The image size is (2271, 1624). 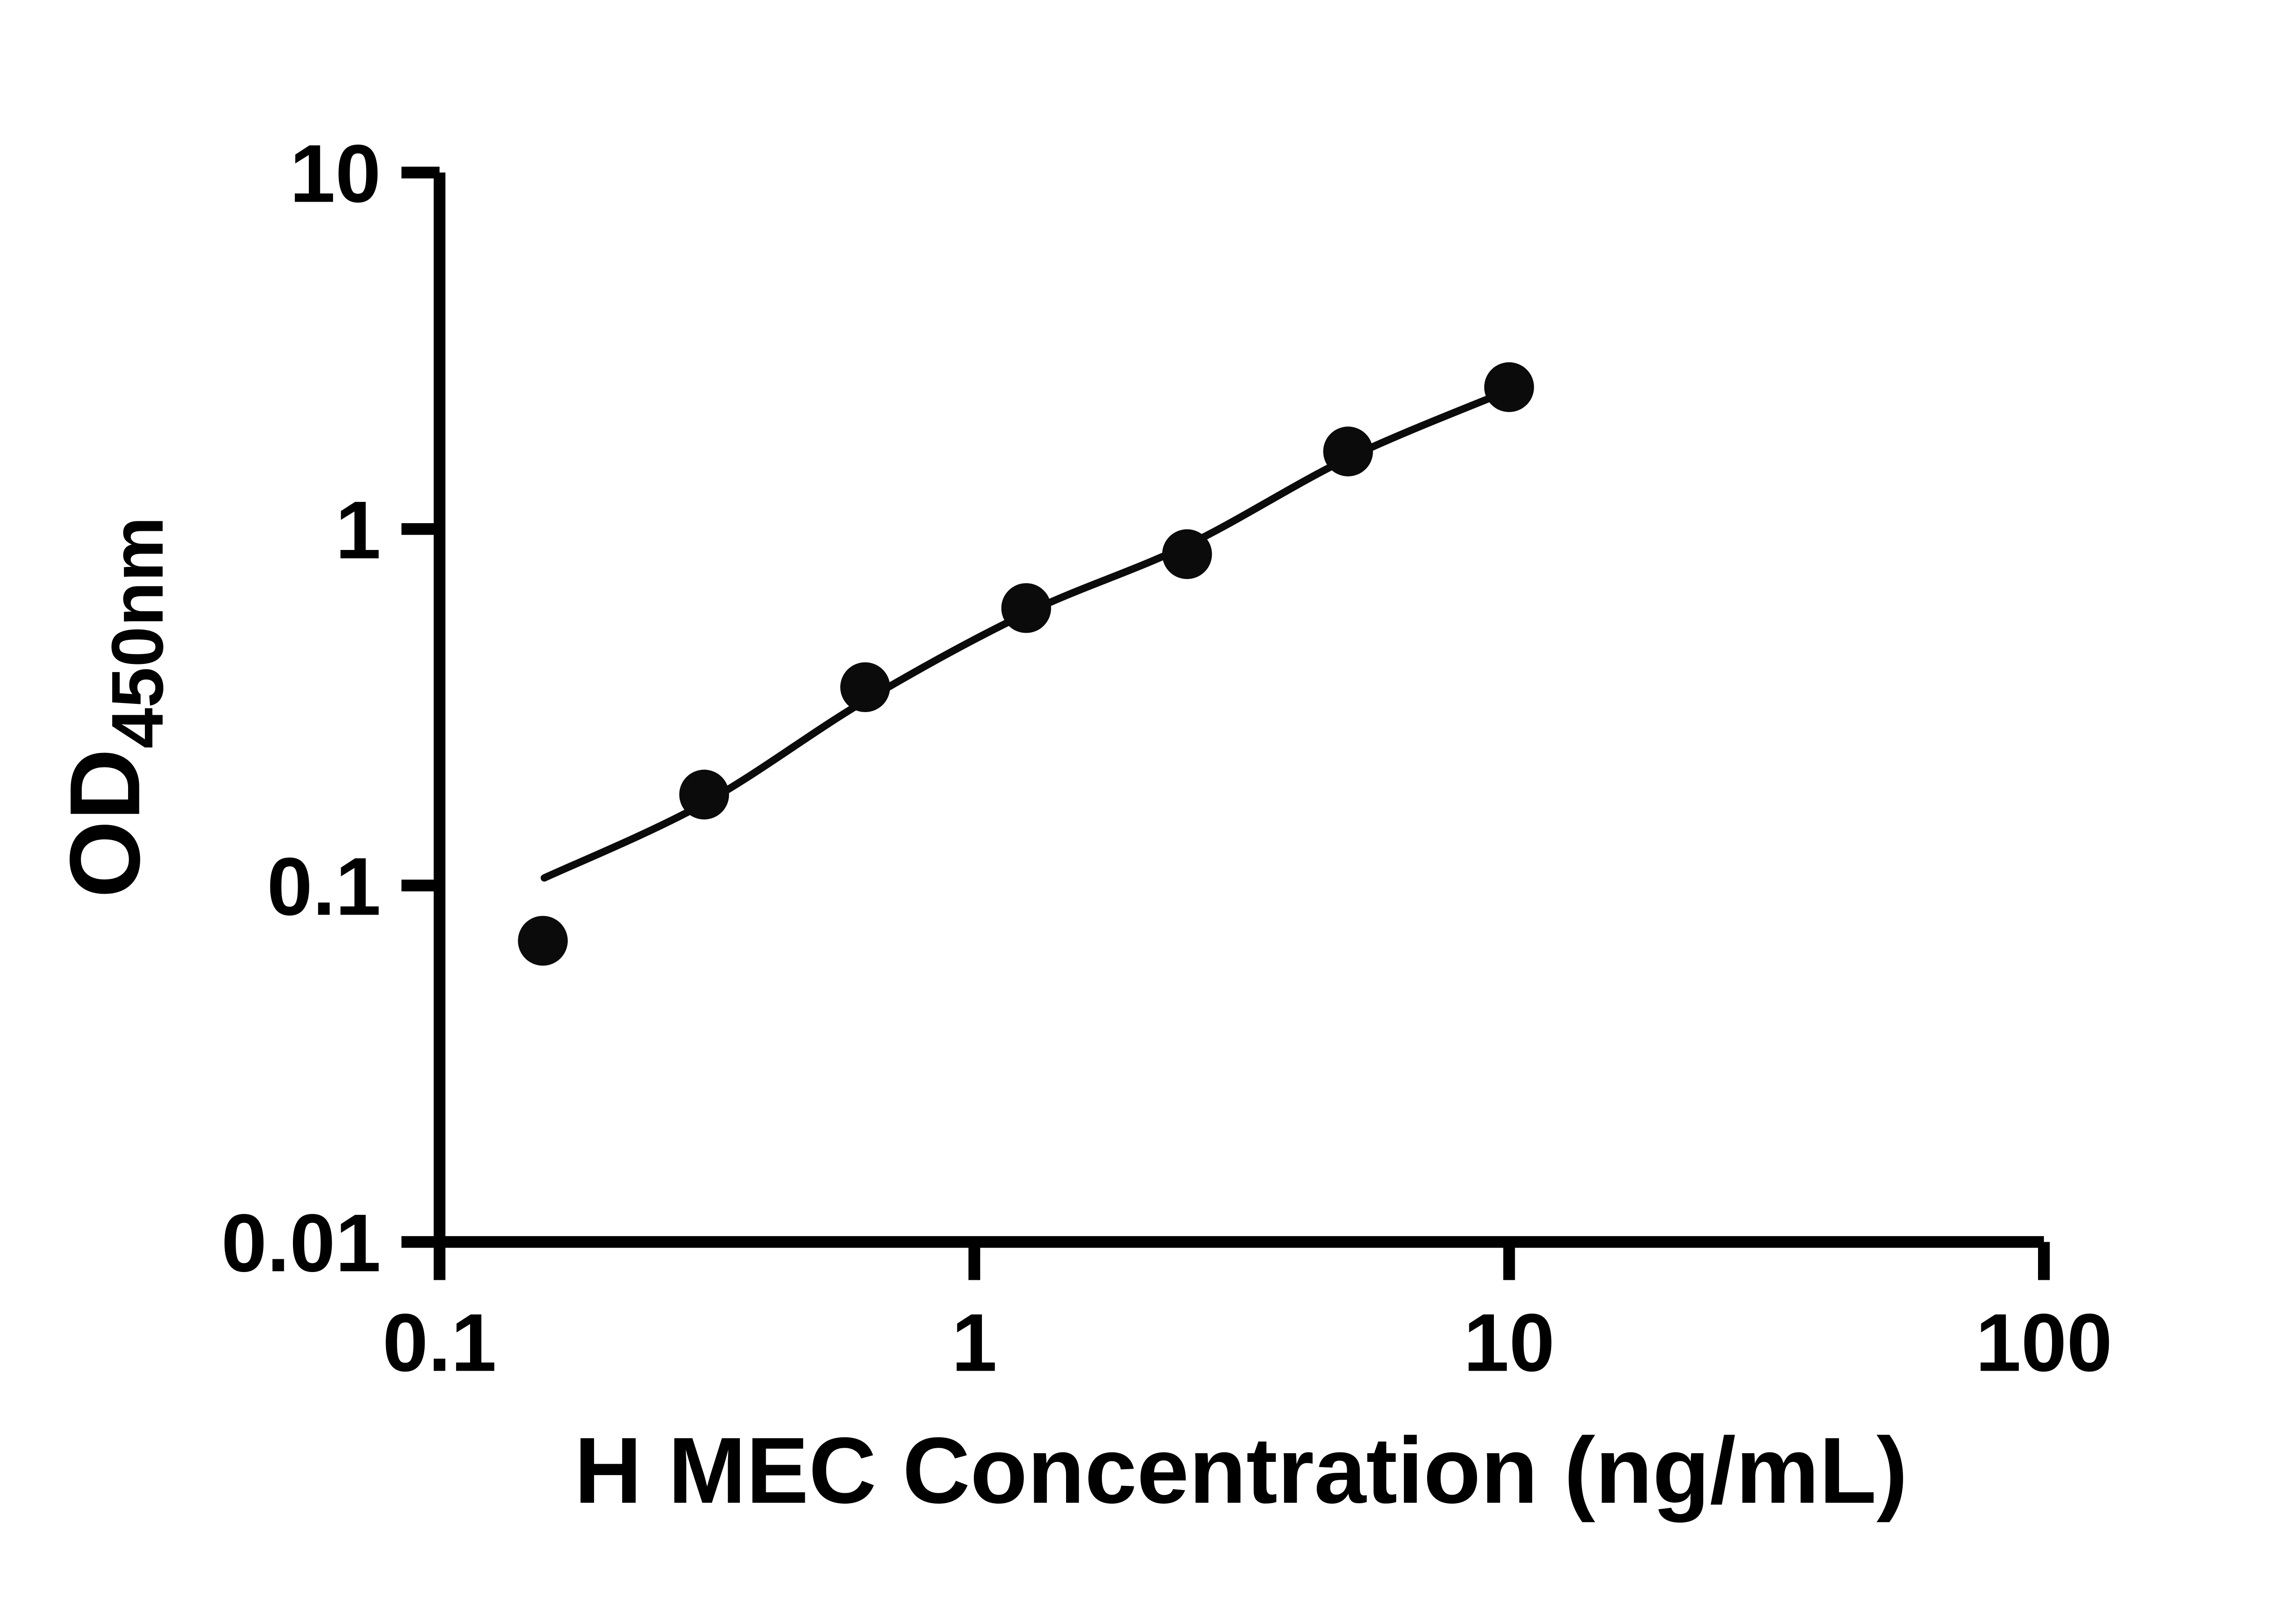 I want to click on y-tick-label: 10, so click(x=335, y=173).